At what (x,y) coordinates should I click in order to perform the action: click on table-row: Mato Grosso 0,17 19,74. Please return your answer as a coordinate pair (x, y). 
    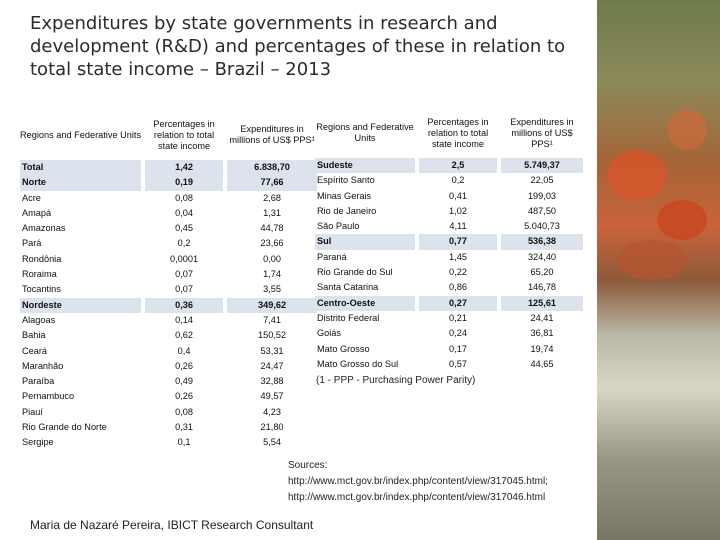
    Looking at the image, I should click on (449, 349).